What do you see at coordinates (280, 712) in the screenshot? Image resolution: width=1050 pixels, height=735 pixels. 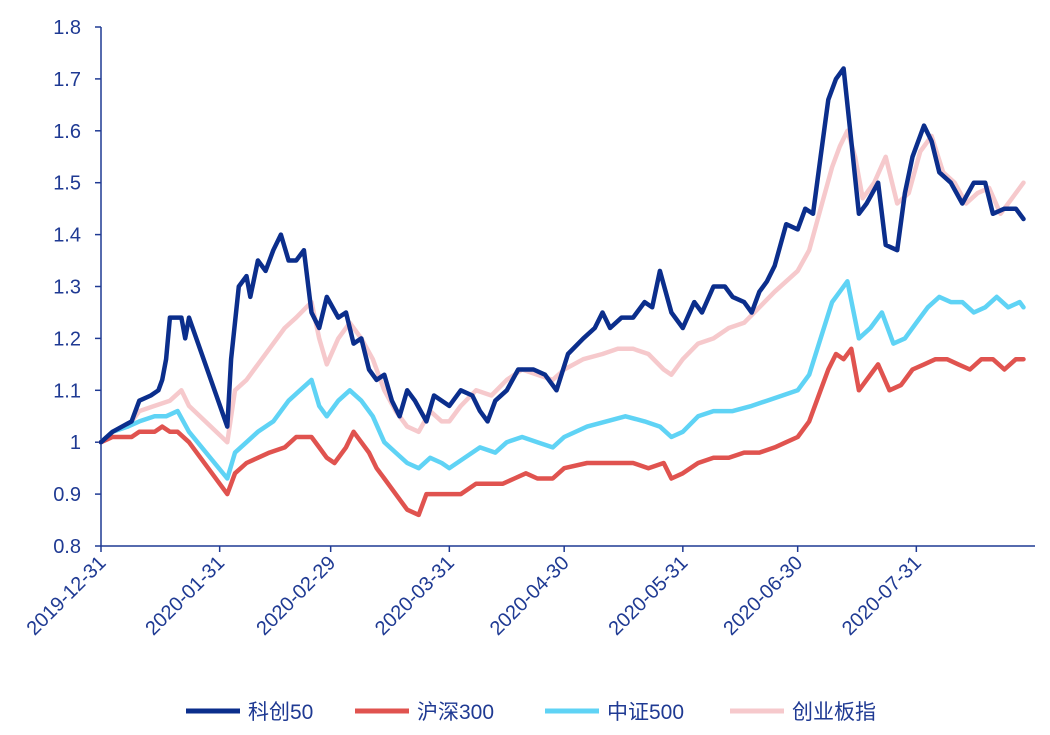 I see `legend-label: 科创50` at bounding box center [280, 712].